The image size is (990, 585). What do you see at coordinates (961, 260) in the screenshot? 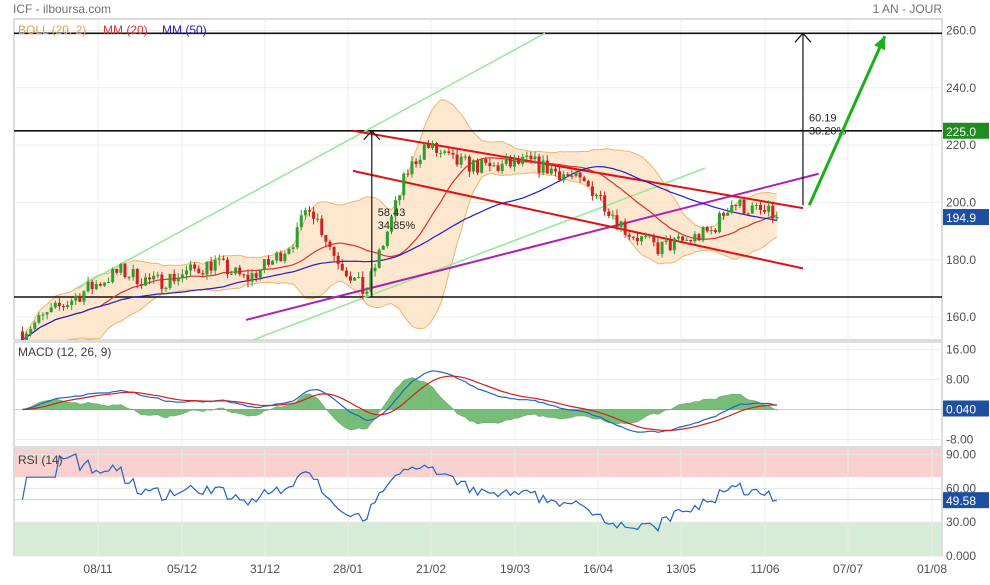
I see `y-tick-label: 180.0` at bounding box center [961, 260].